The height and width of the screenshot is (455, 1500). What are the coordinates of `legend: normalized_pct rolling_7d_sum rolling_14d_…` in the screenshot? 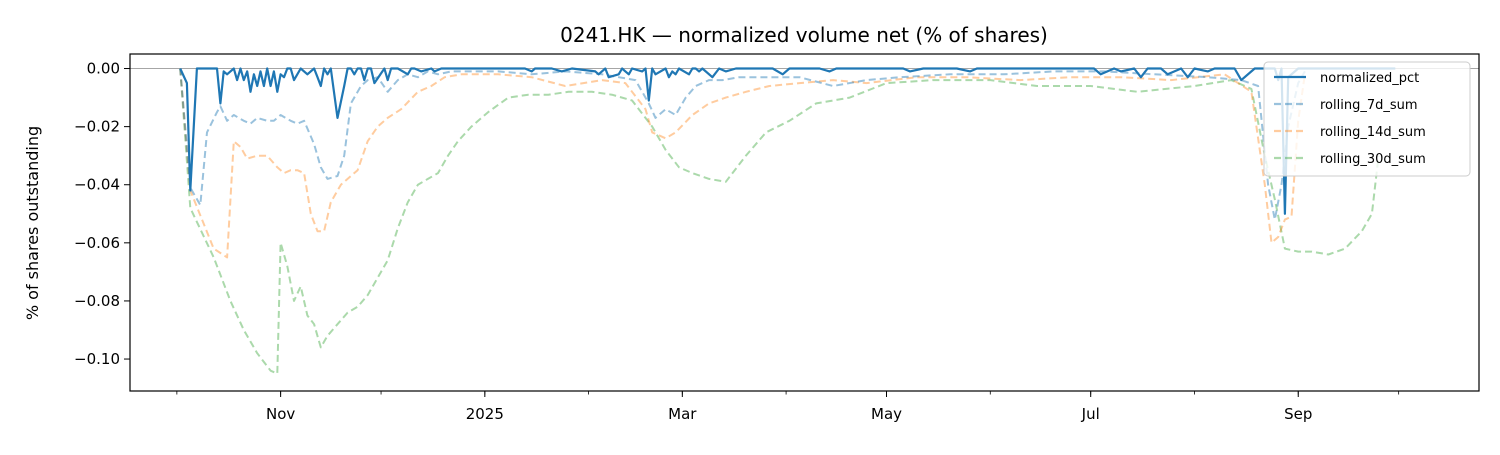 It's located at (1367, 119).